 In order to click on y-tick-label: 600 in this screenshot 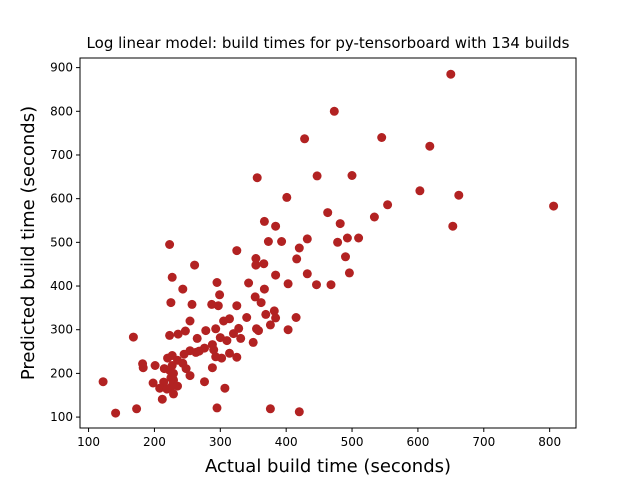, I will do `click(61, 199)`.